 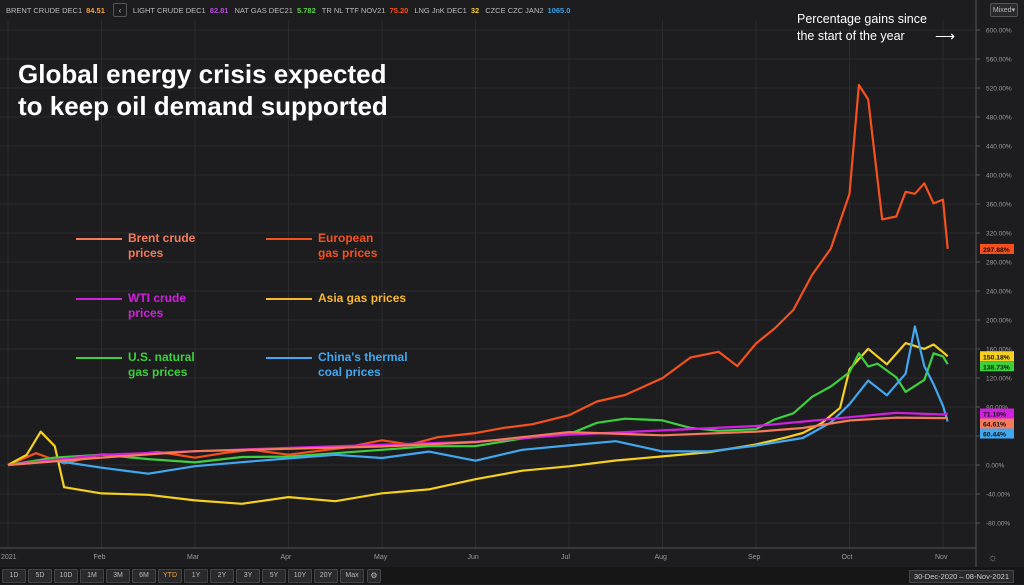 What do you see at coordinates (203, 106) in the screenshot?
I see `title-line-2: to keep oil demand supported` at bounding box center [203, 106].